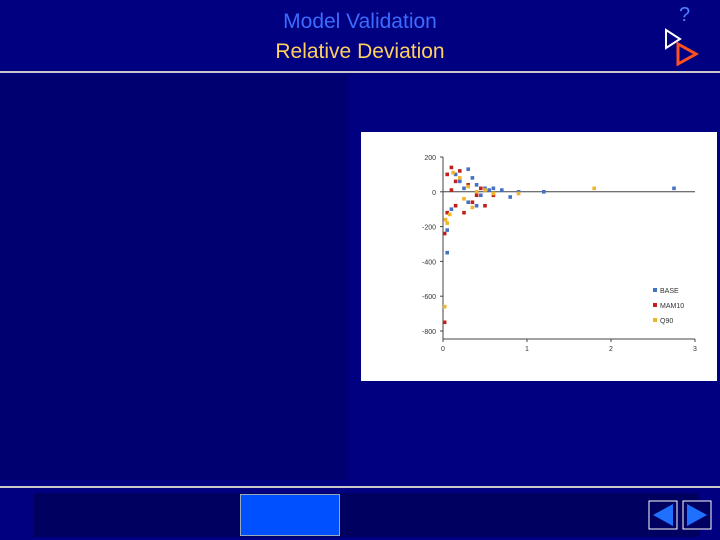 The image size is (720, 540). What do you see at coordinates (680, 516) in the screenshot?
I see `nav-arrows` at bounding box center [680, 516].